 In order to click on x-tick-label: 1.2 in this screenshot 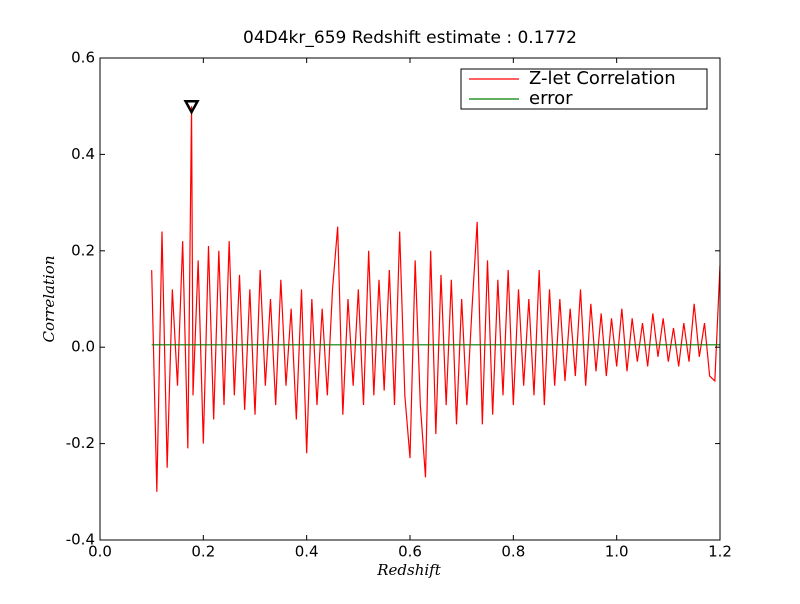, I will do `click(720, 552)`.